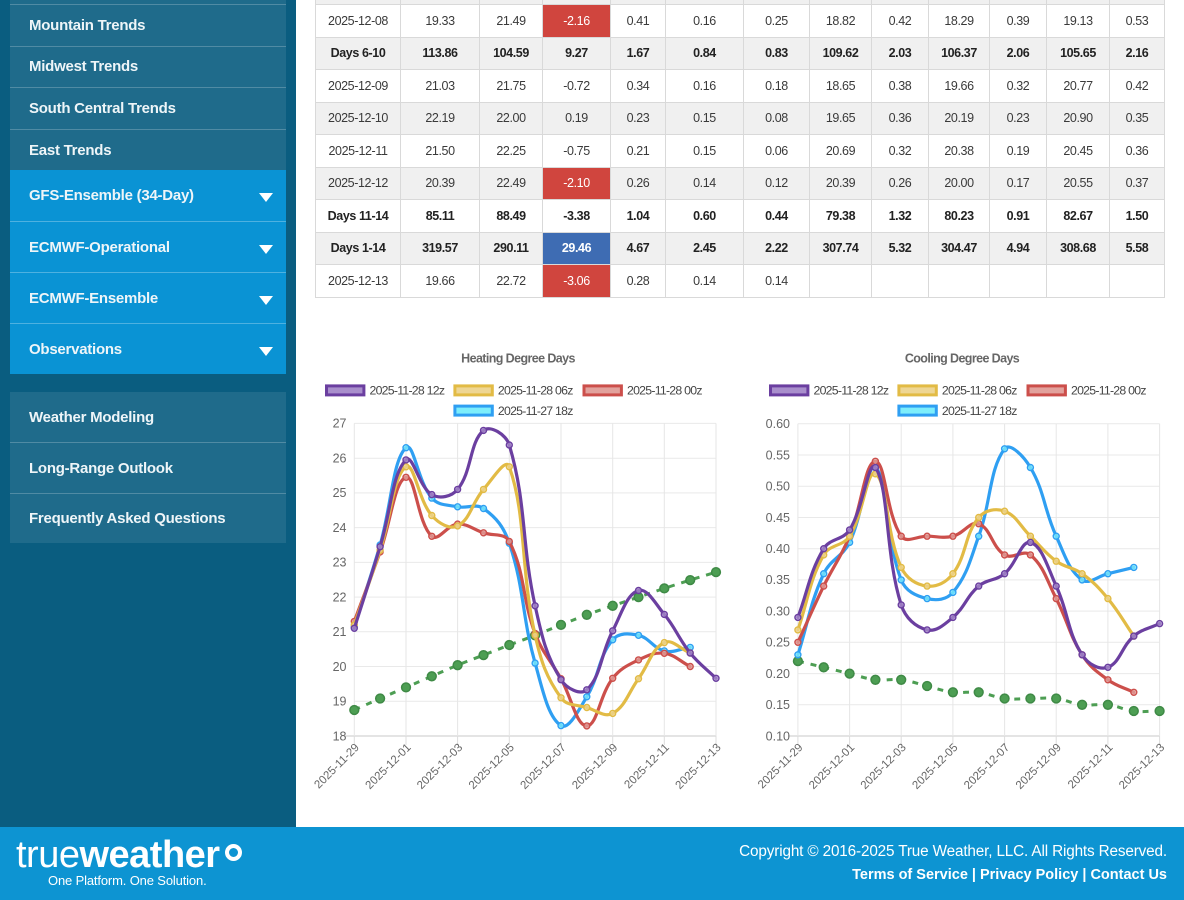 Image resolution: width=1184 pixels, height=900 pixels. What do you see at coordinates (340, 424) in the screenshot?
I see `svg-text: 27` at bounding box center [340, 424].